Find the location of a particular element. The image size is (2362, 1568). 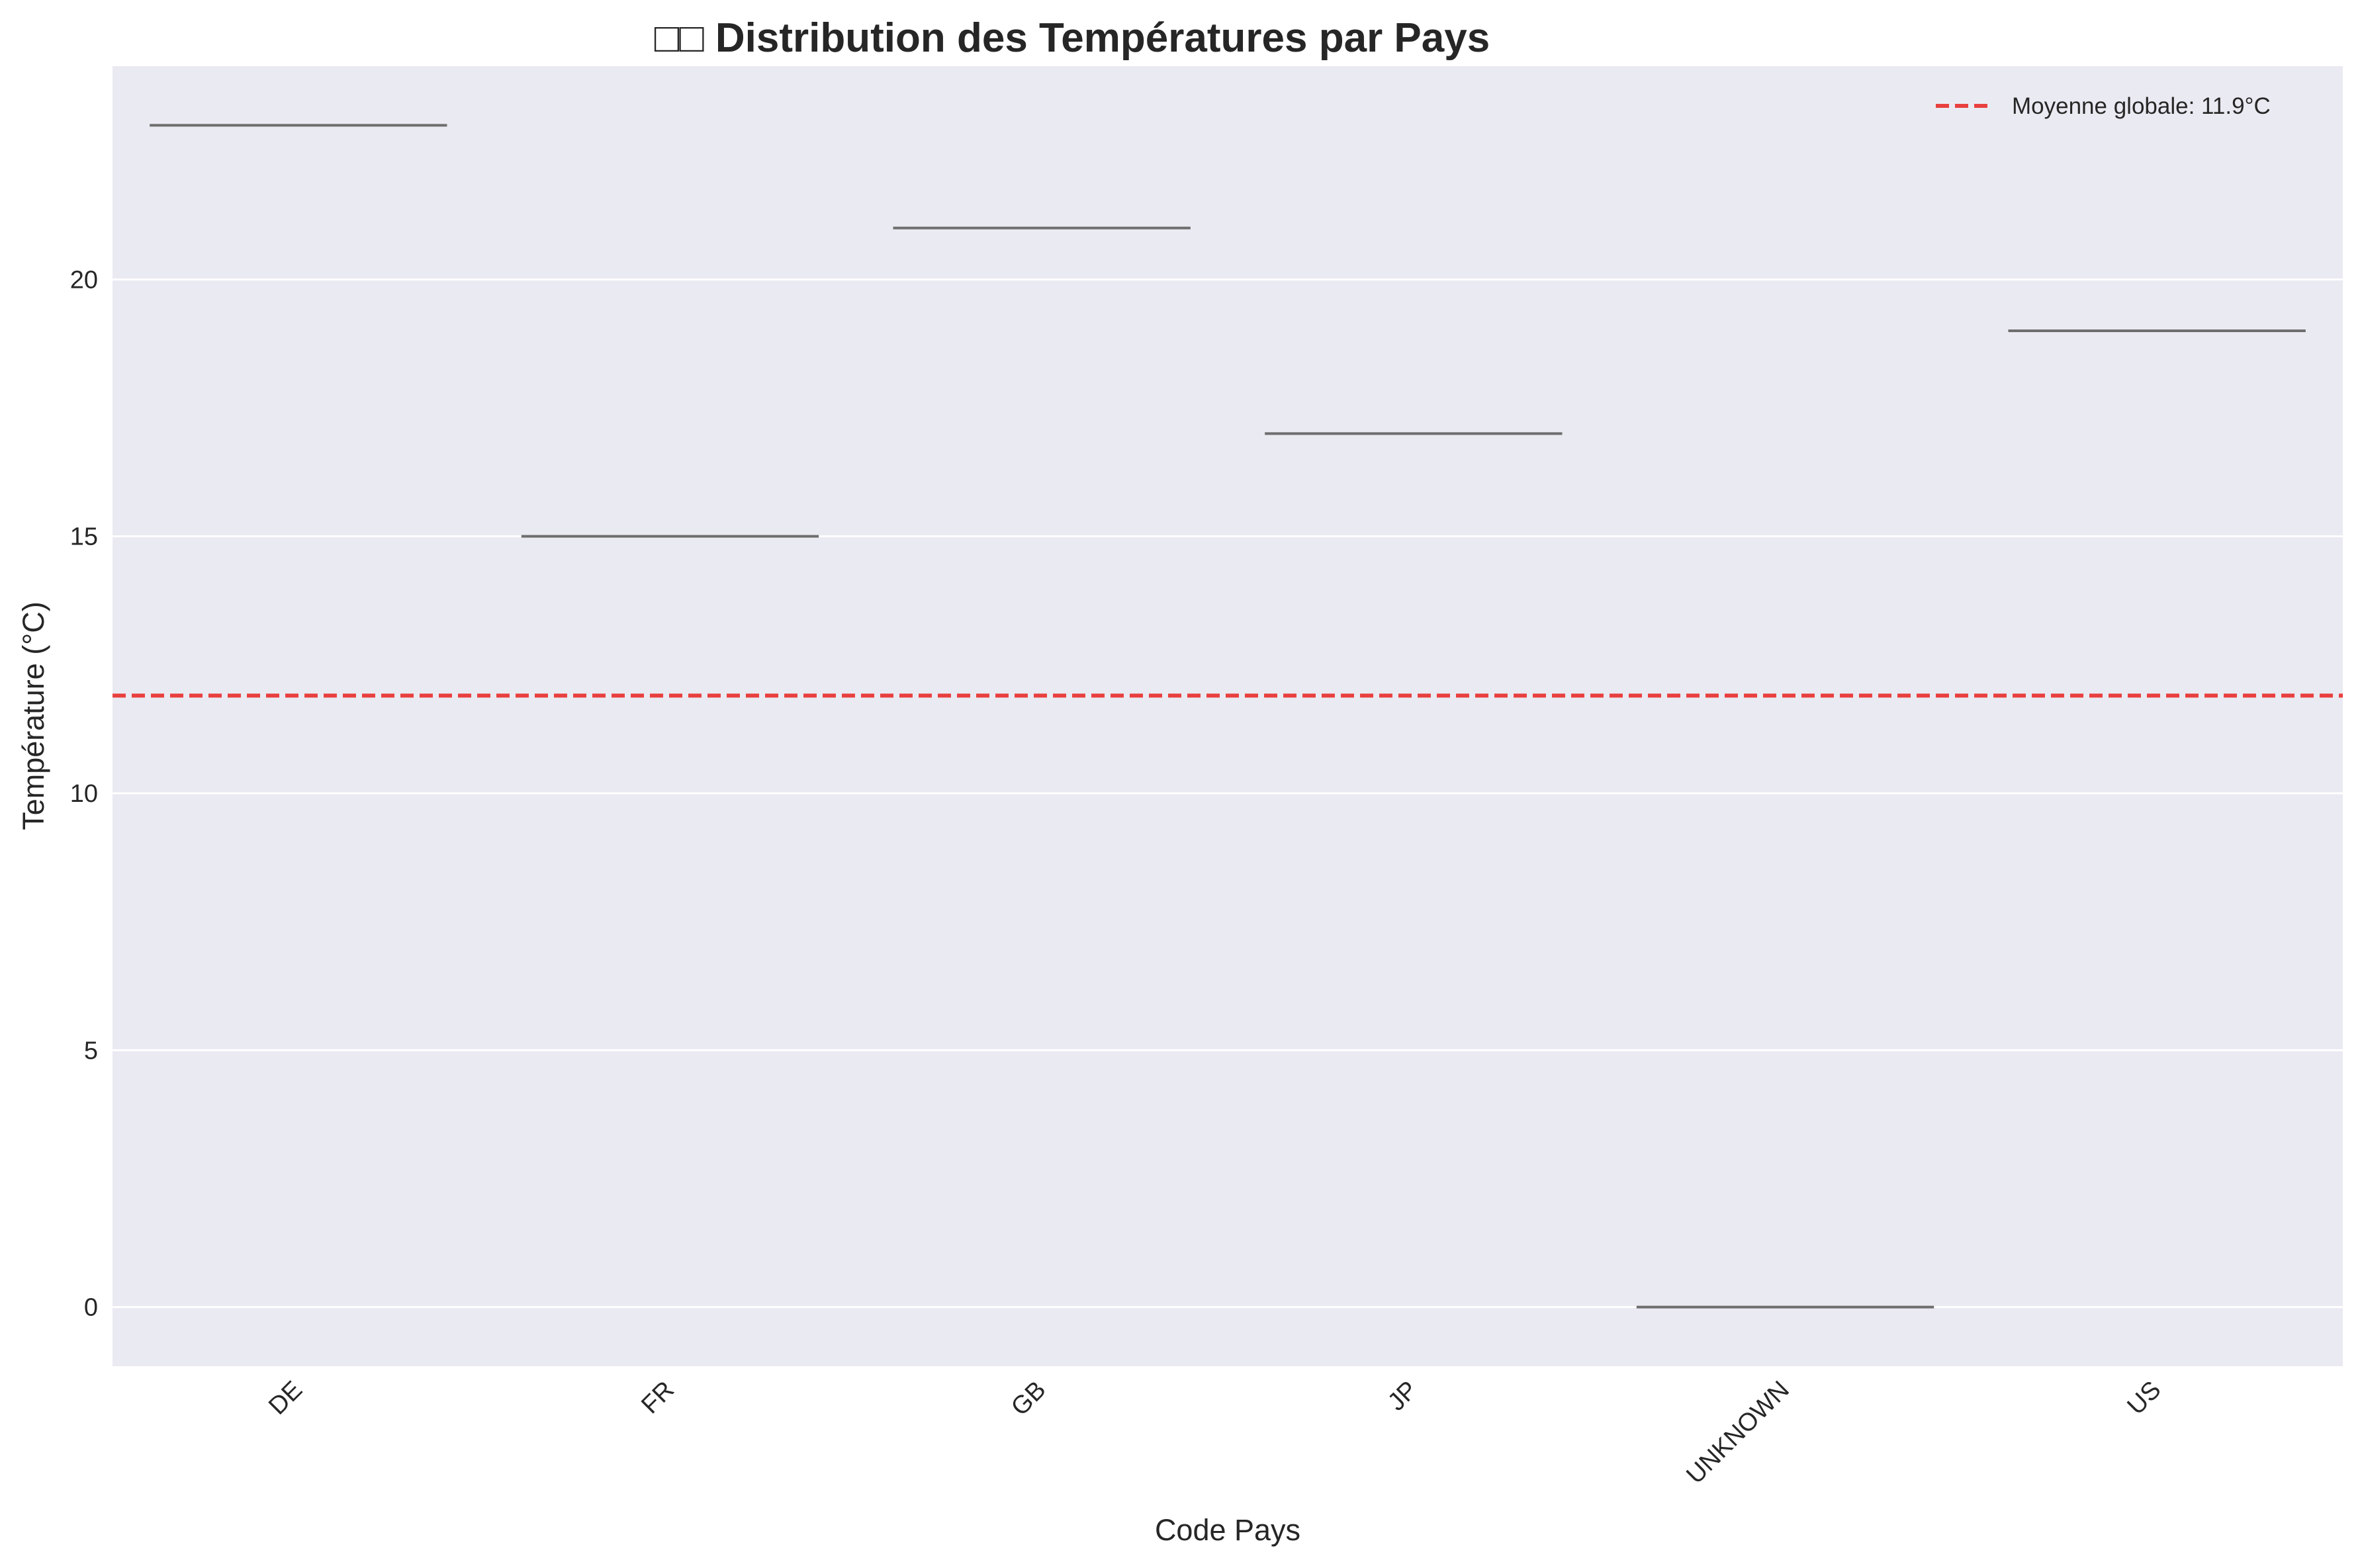

x-tick-label: FR is located at coordinates (658, 1398).